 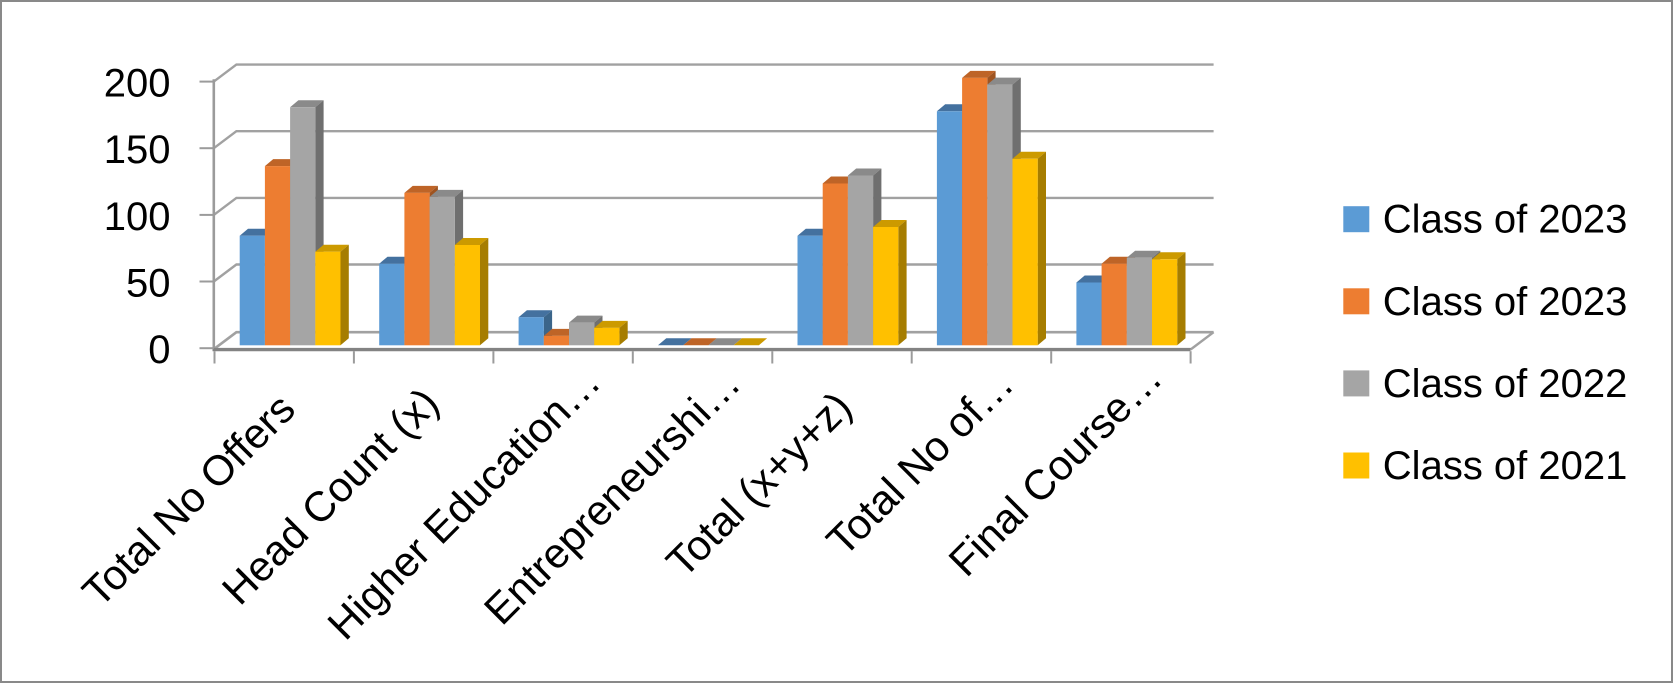 What do you see at coordinates (159, 350) in the screenshot?
I see `svg-text: 0` at bounding box center [159, 350].